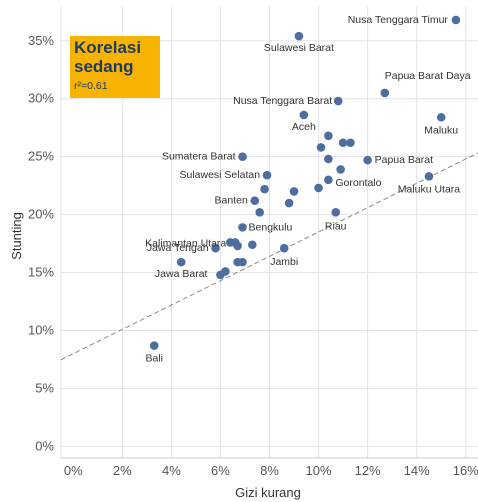  I want to click on point-label: Sulawesi Selatan, so click(219, 175).